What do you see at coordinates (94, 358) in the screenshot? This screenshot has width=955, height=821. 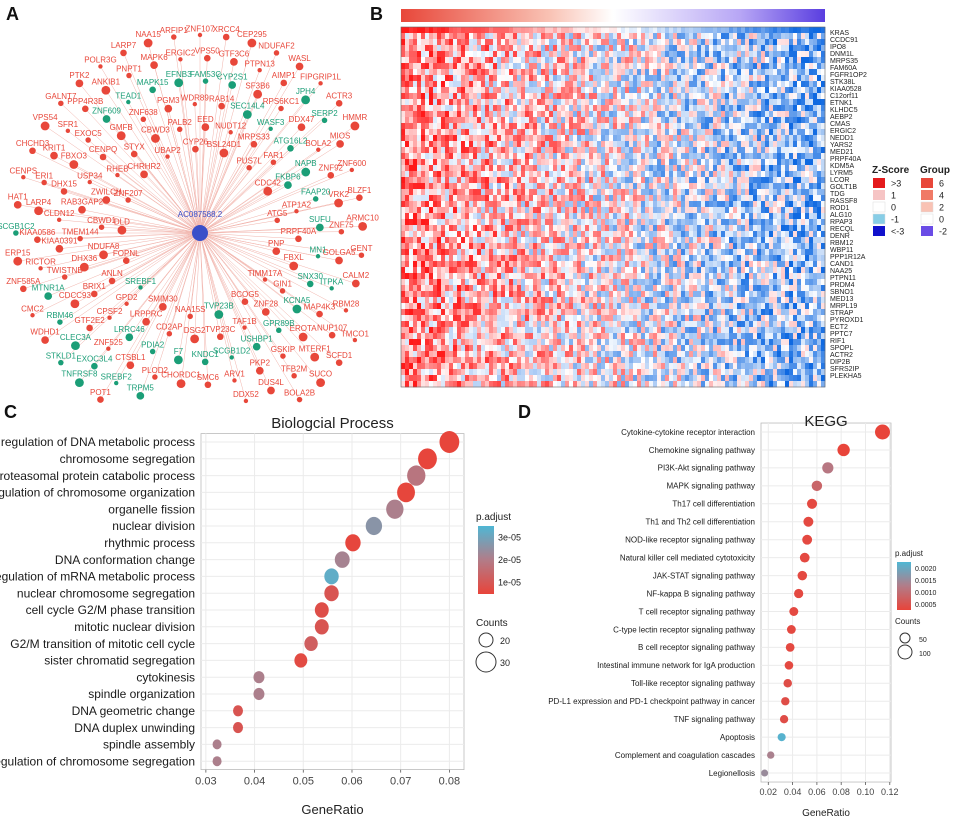 I see `gene-label: EXOC3L4` at bounding box center [94, 358].